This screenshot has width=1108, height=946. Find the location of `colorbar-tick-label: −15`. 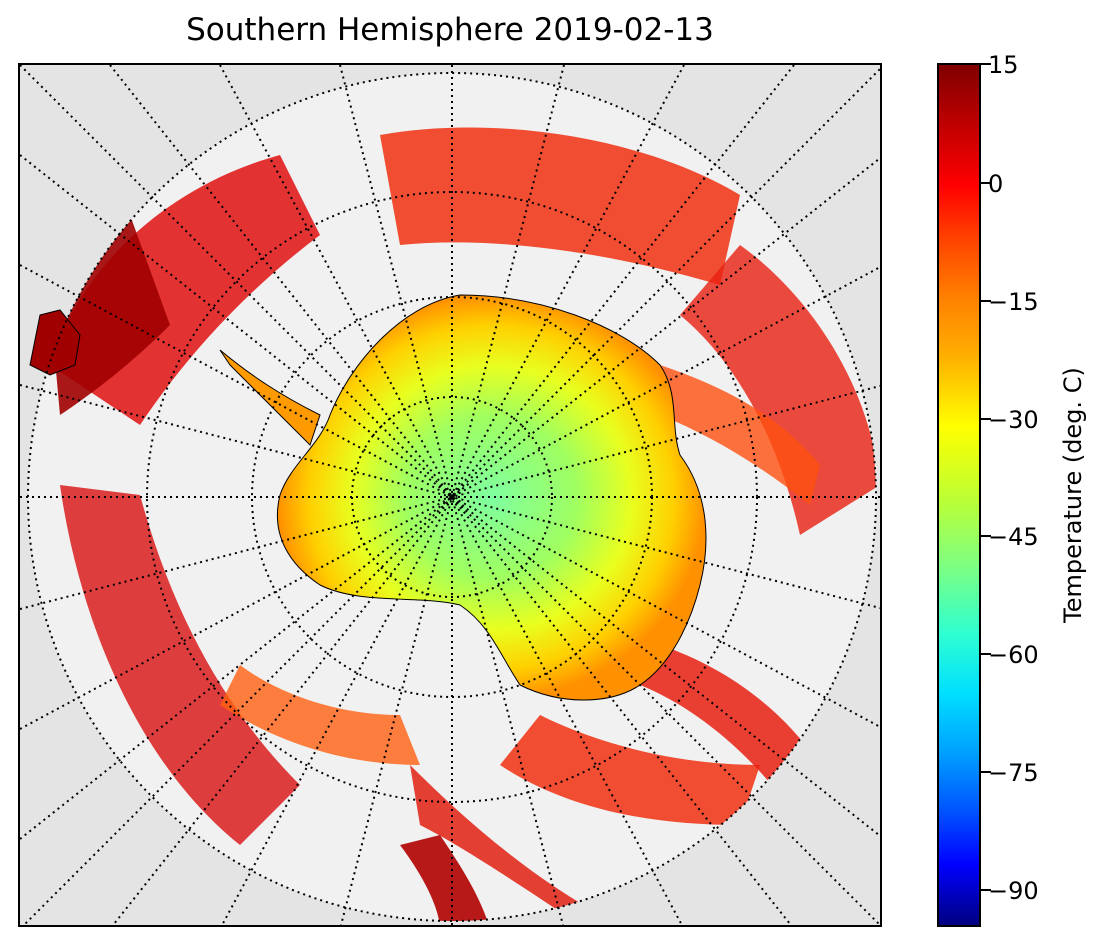

colorbar-tick-label: −15 is located at coordinates (1013, 302).